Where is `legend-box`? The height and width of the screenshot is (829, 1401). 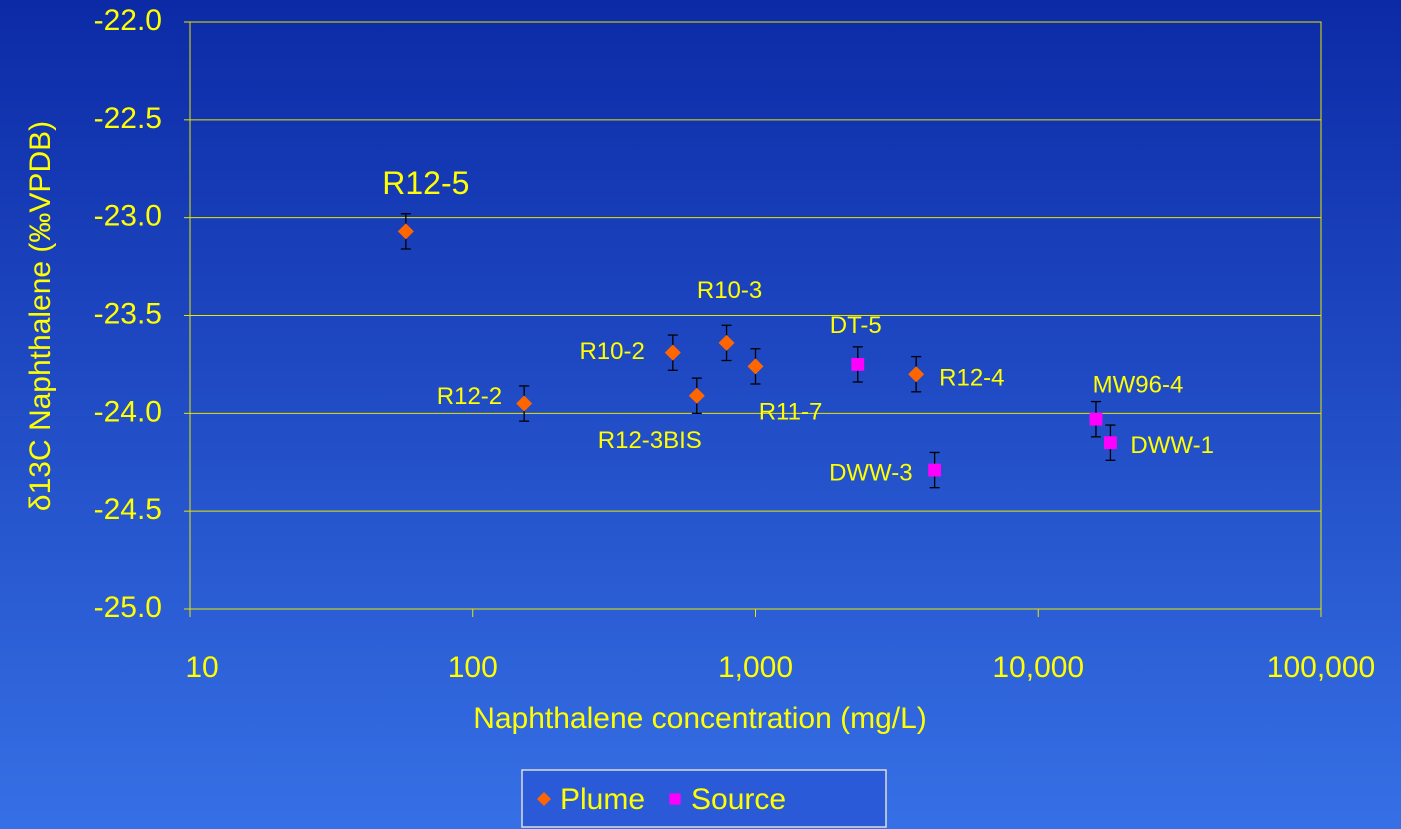
legend-box is located at coordinates (704, 798).